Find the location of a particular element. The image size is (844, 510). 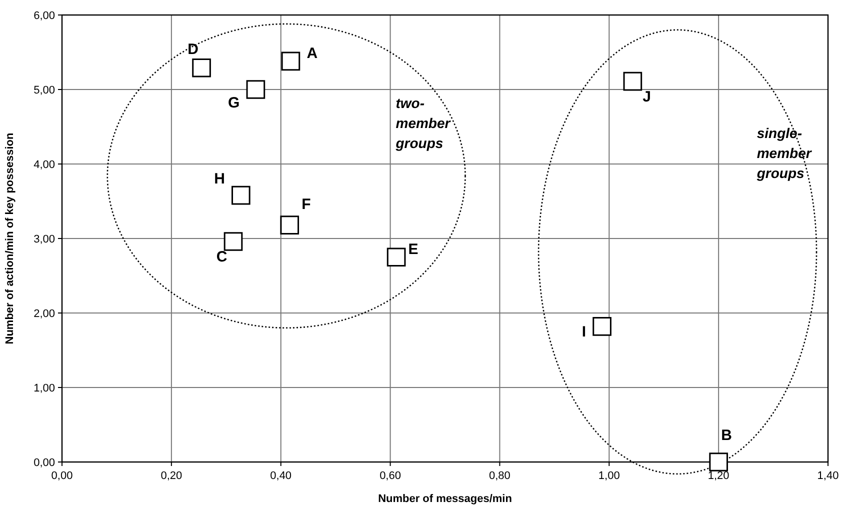

x-tick-label: 1,40 is located at coordinates (828, 476).